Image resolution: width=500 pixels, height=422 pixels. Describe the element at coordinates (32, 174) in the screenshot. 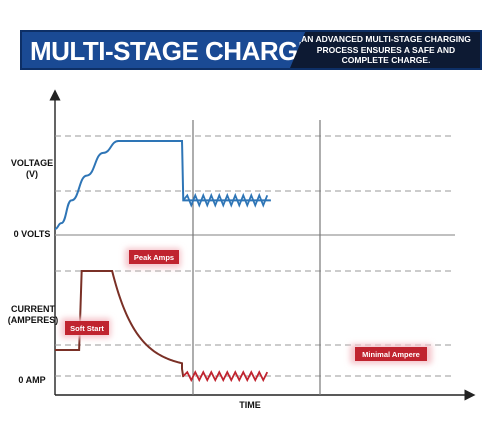

I see `voltage-unit-line: (V)` at that location.